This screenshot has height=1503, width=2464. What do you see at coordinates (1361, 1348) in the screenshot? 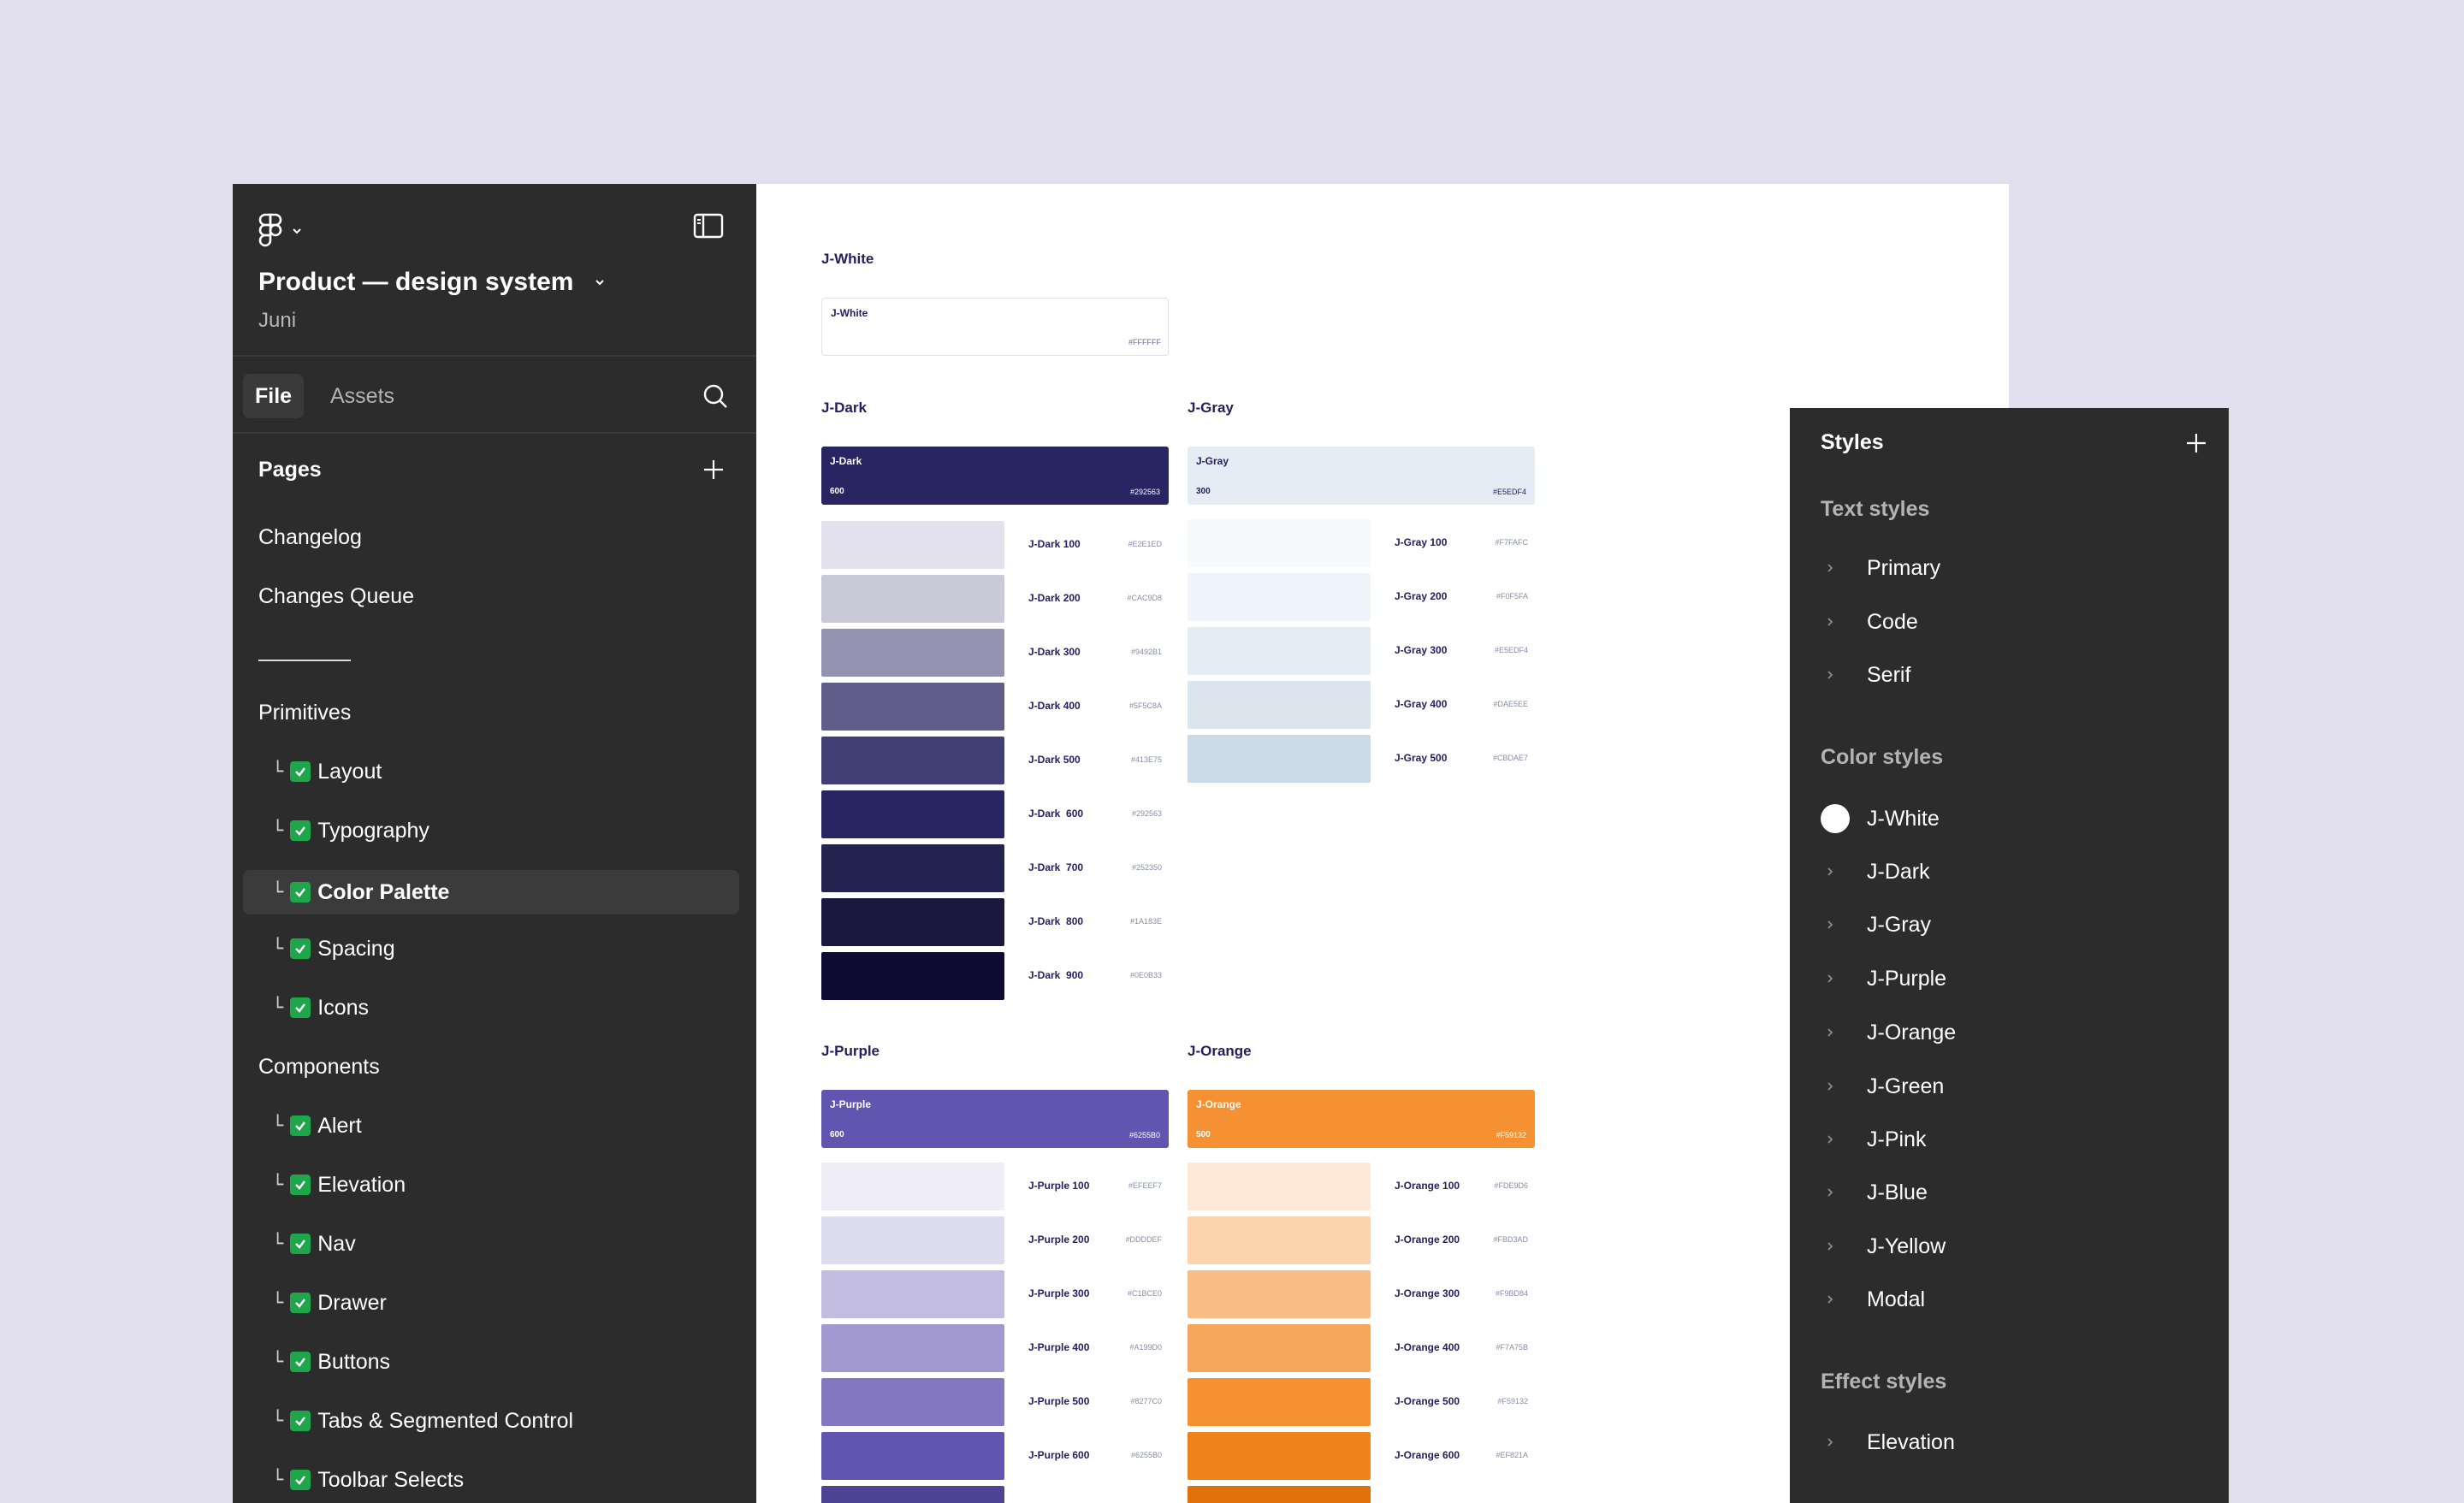
I see `color-swatch-row: J-Orange 400 #F7A75B` at bounding box center [1361, 1348].